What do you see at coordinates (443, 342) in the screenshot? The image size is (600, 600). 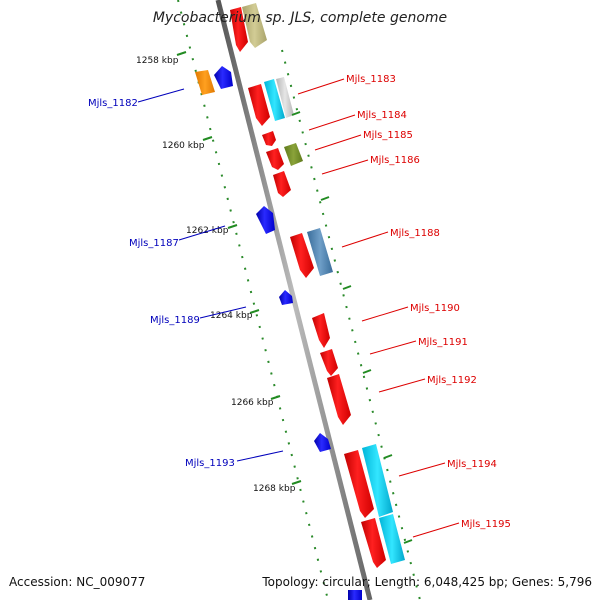 I see `gene-label-mjls-1191: Mjls_1191` at bounding box center [443, 342].